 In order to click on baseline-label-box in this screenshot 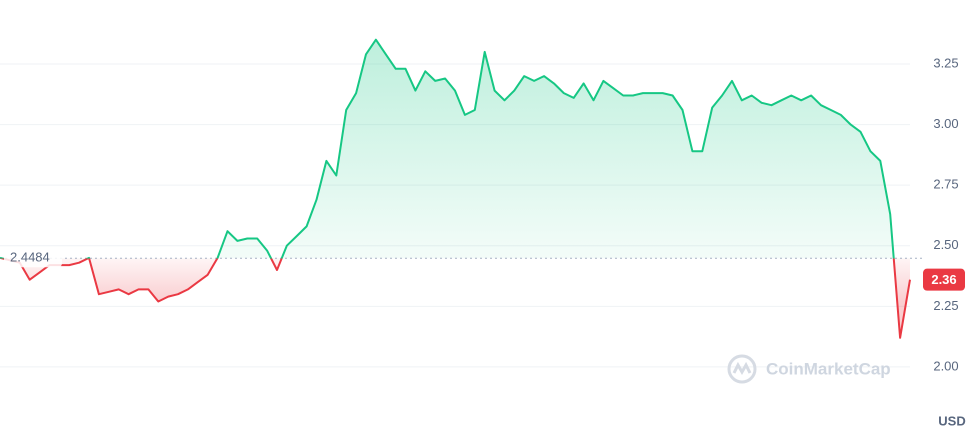, I will do `click(33, 258)`.